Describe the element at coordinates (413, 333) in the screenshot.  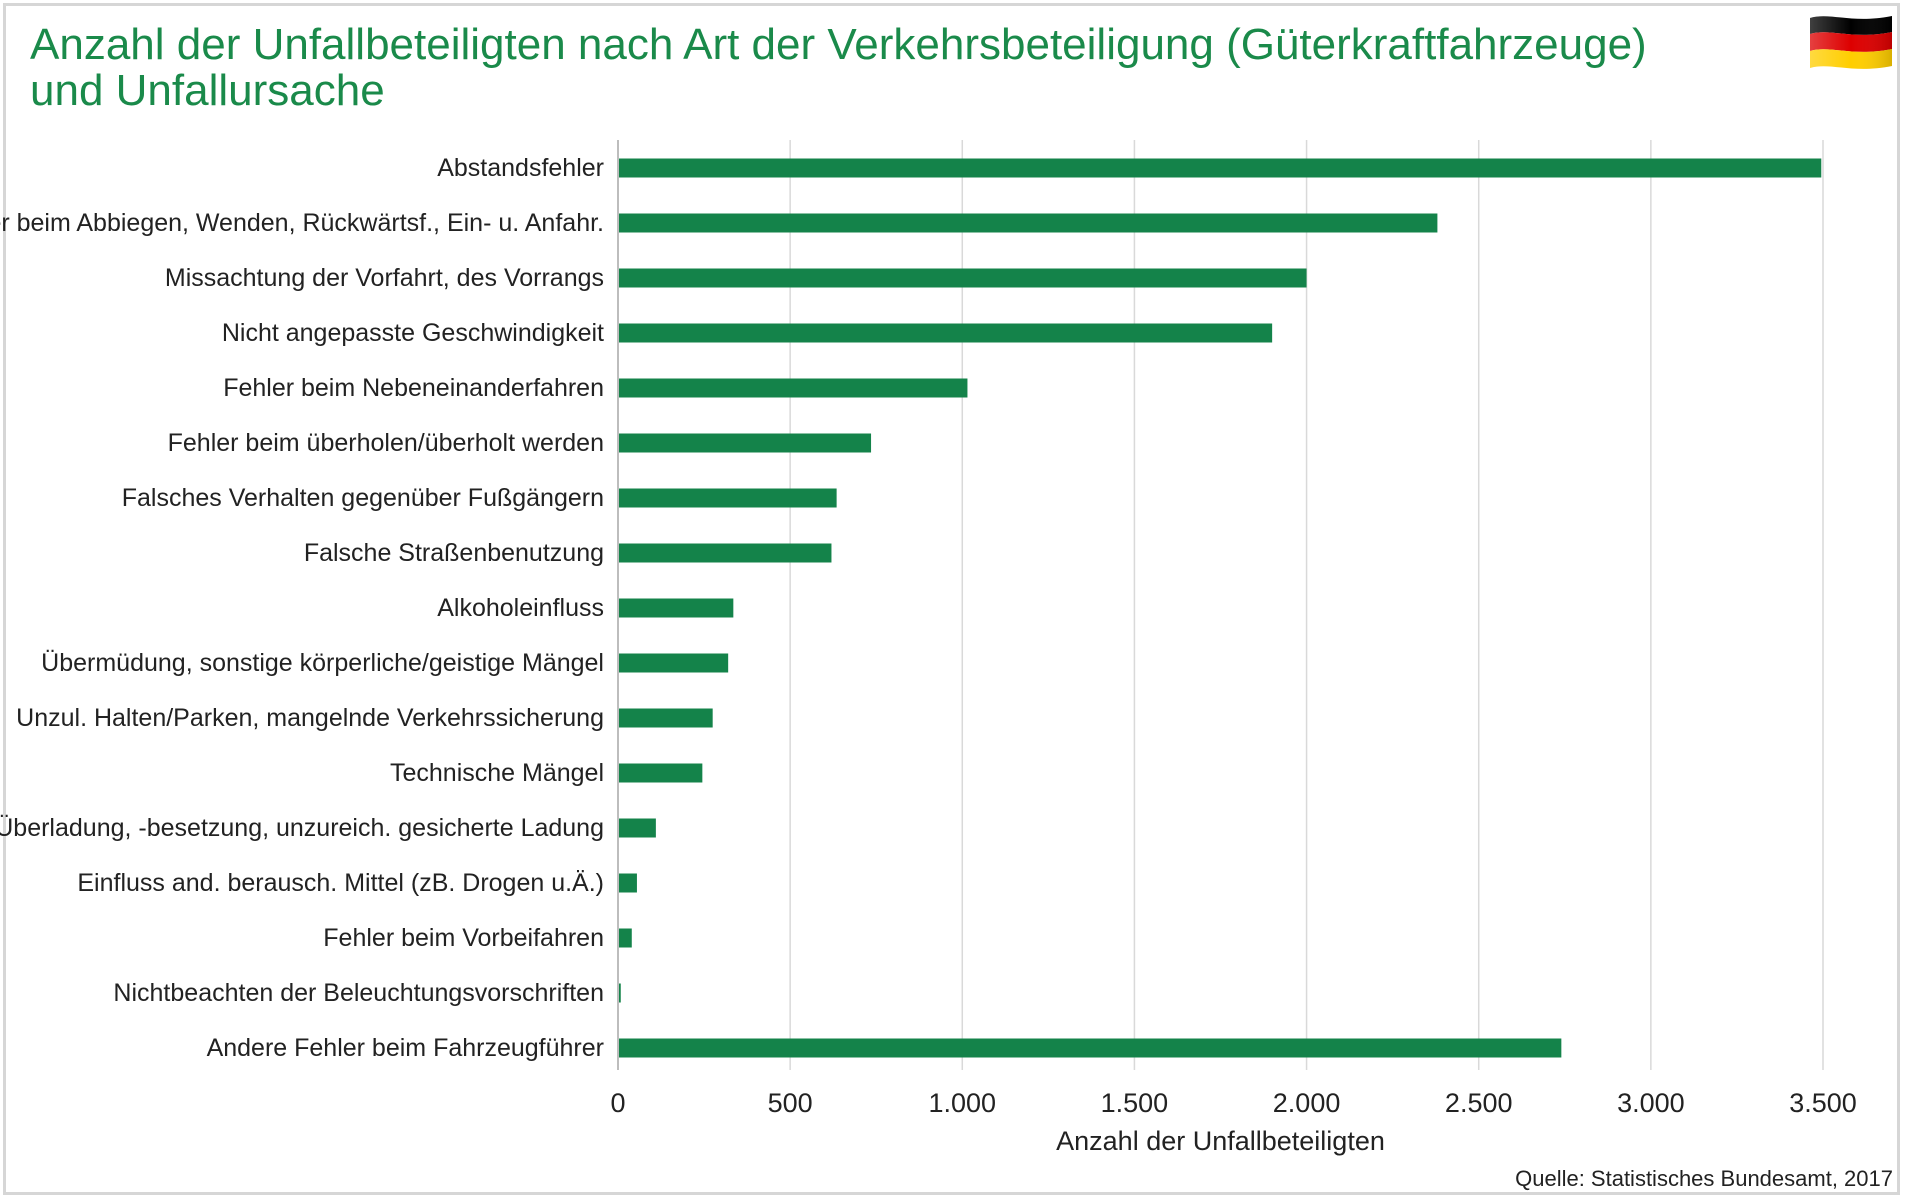
I see `category-label: Nicht angepasste Geschwindigkeit` at that location.